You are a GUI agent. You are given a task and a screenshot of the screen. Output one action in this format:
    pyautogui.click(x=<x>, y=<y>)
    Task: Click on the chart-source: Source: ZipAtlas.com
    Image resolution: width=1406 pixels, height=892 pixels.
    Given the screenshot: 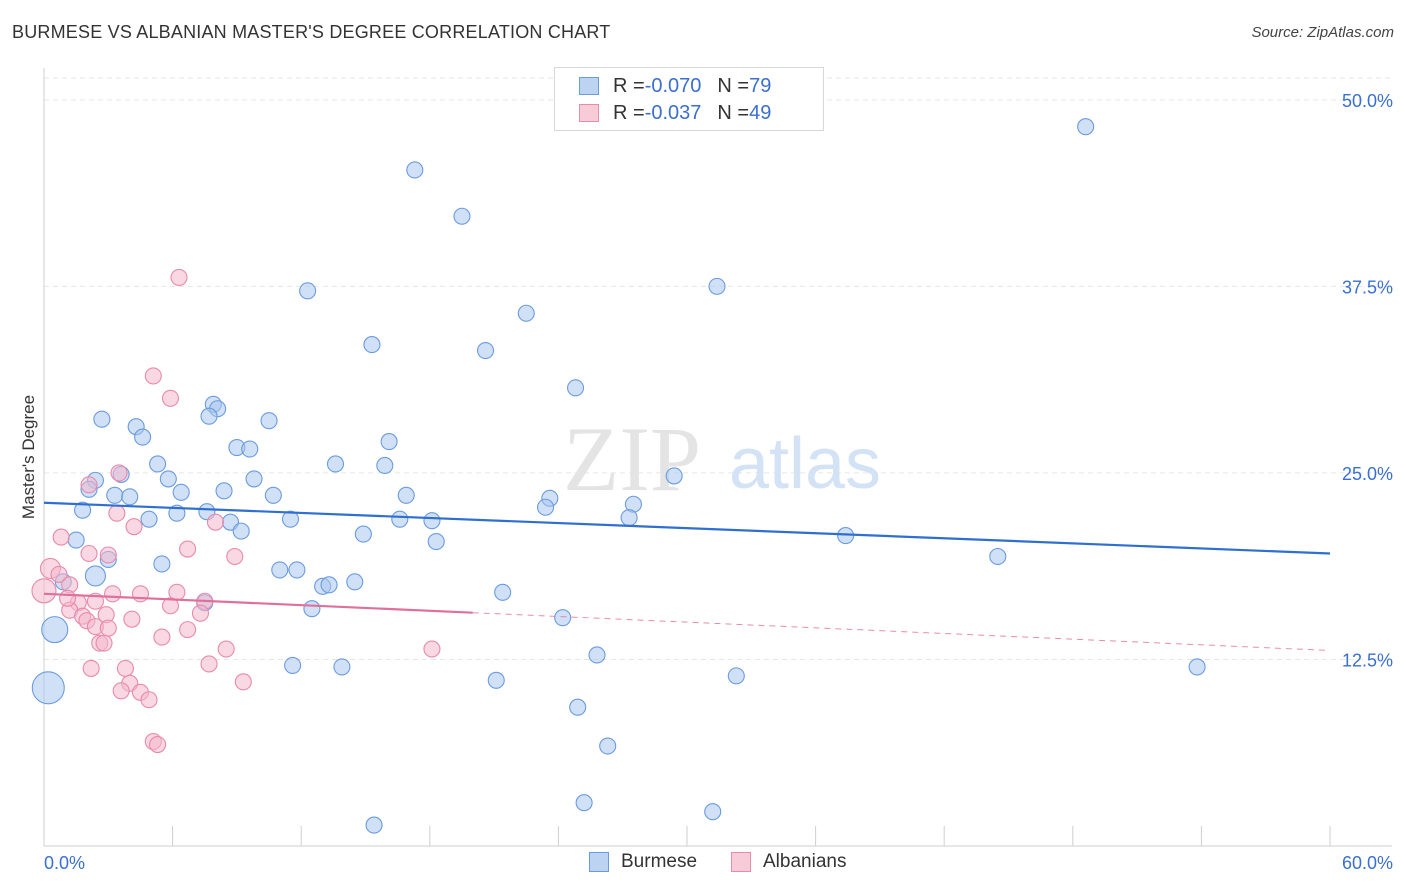 What is the action you would take?
    pyautogui.click(x=1322, y=32)
    